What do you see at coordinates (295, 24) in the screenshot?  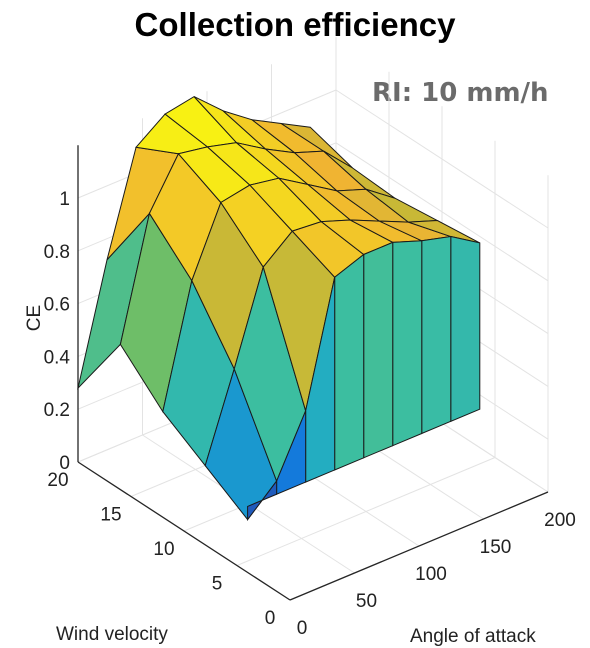 I see `chart-title: Collection efficiency` at bounding box center [295, 24].